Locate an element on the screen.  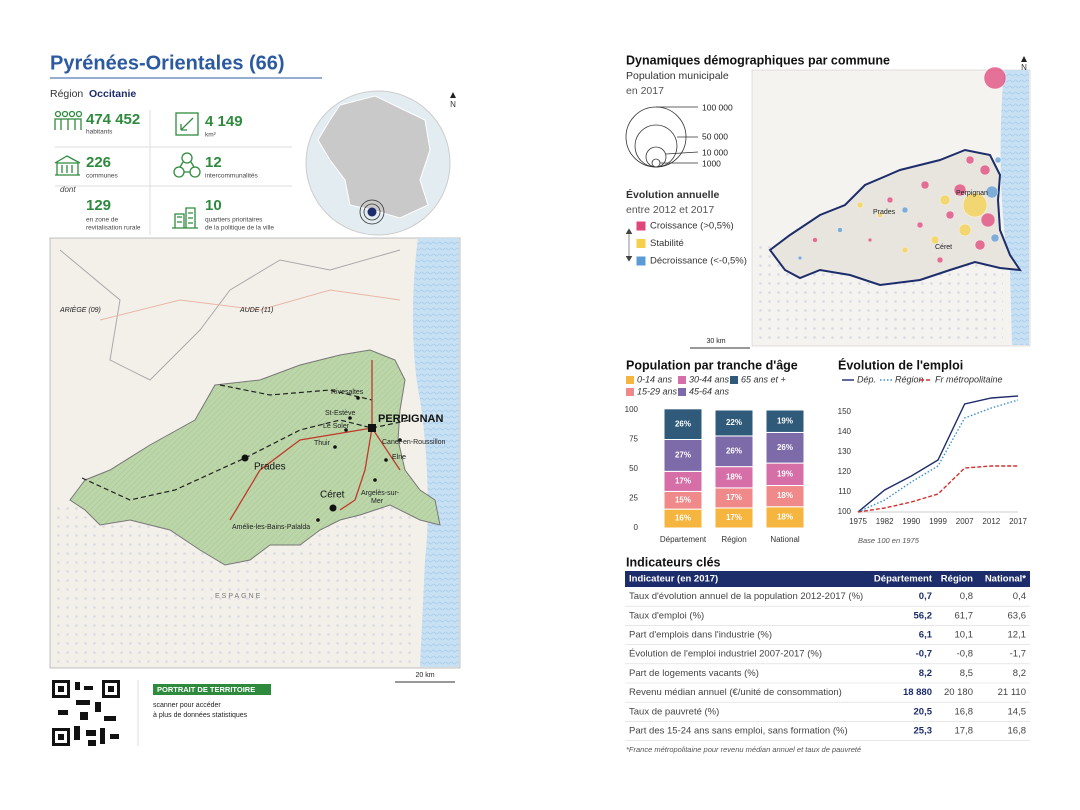
table-cell: -0,7 is located at coordinates (924, 654).